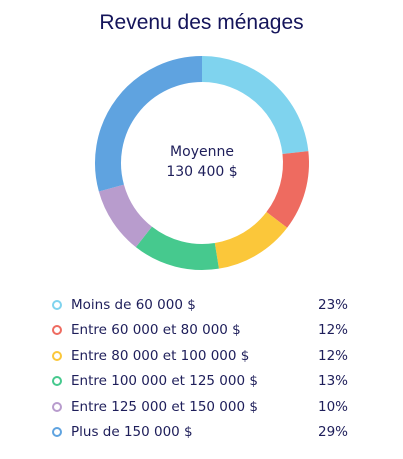  I want to click on legend-percentage: 13%, so click(332, 381).